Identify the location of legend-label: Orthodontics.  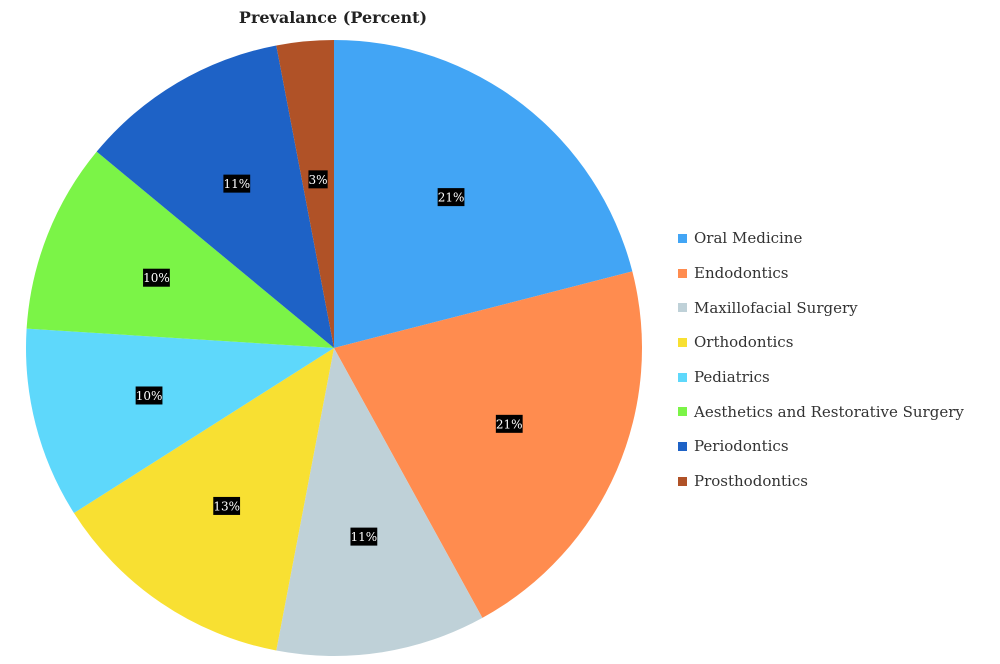
(744, 342).